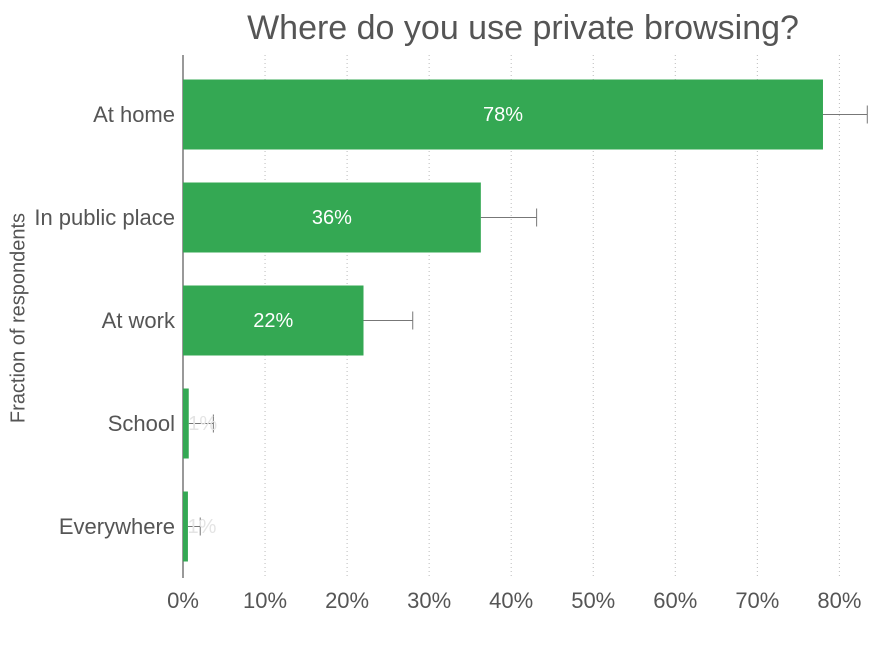 The width and height of the screenshot is (896, 672). I want to click on x-tick-label: 80%, so click(839, 600).